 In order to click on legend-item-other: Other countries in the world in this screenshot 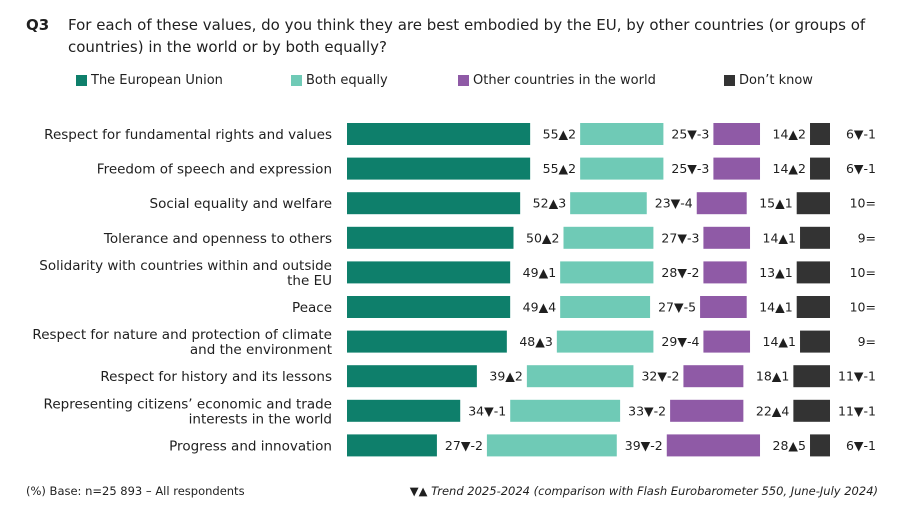, I will do `click(557, 80)`.